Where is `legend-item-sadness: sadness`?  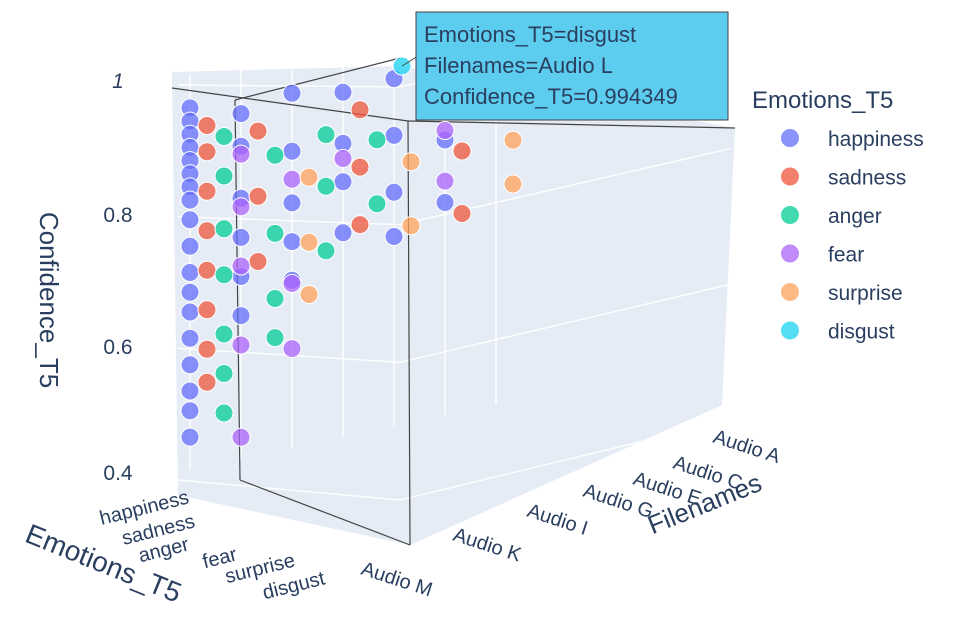 legend-item-sadness: sadness is located at coordinates (843, 178).